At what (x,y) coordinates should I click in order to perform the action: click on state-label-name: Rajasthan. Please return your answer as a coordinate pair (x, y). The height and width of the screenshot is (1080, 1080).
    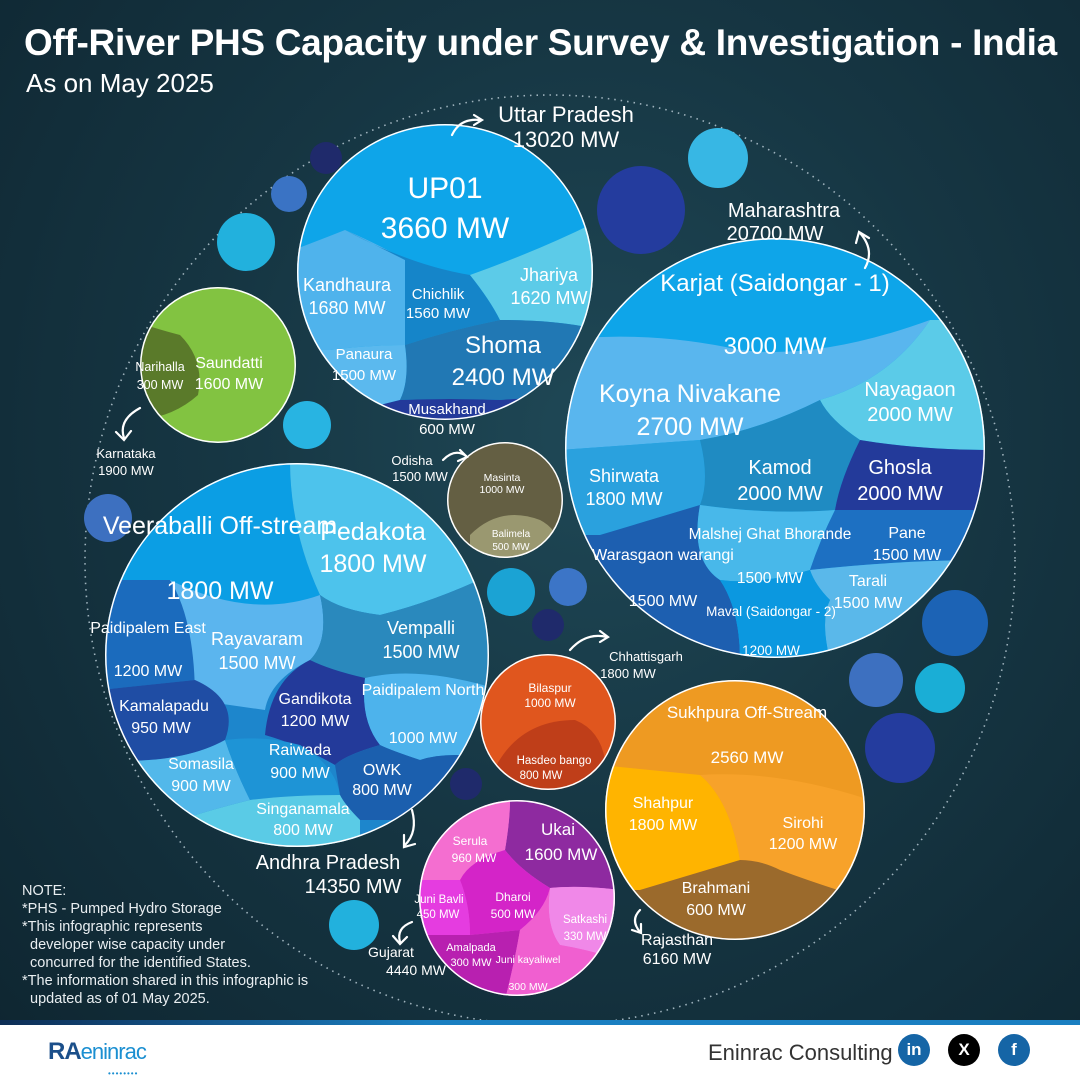
    Looking at the image, I should click on (677, 940).